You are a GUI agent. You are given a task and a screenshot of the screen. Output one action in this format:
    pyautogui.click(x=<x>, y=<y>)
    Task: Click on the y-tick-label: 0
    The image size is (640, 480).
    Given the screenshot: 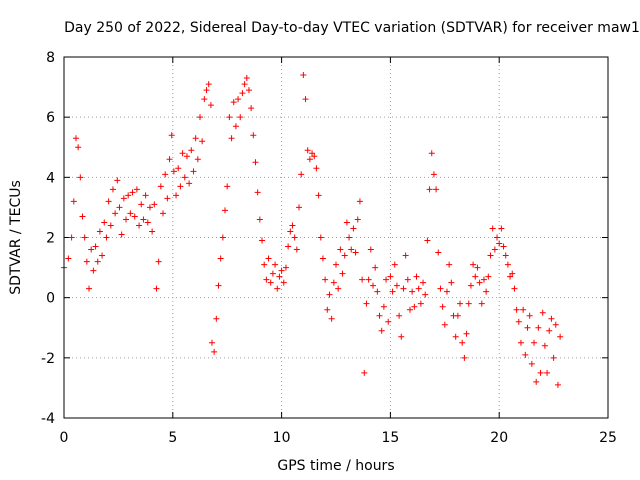 What is the action you would take?
    pyautogui.click(x=50, y=299)
    